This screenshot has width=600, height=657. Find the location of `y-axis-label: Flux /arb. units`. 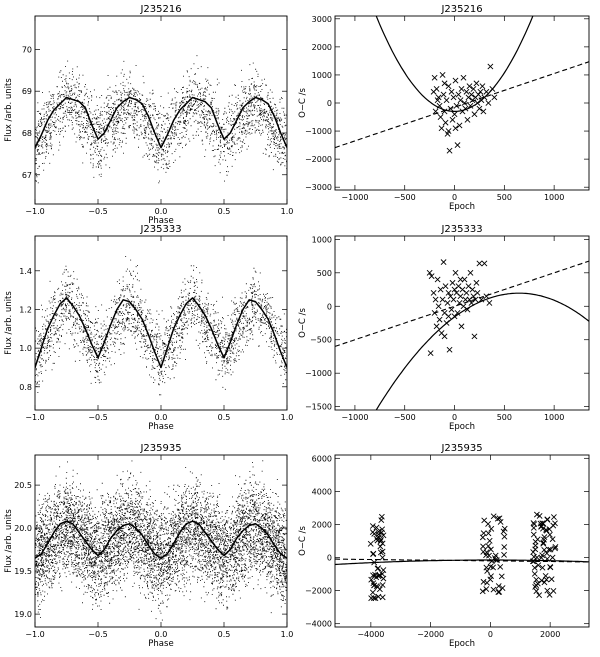

y-axis-label: Flux /arb. units is located at coordinates (9, 110).